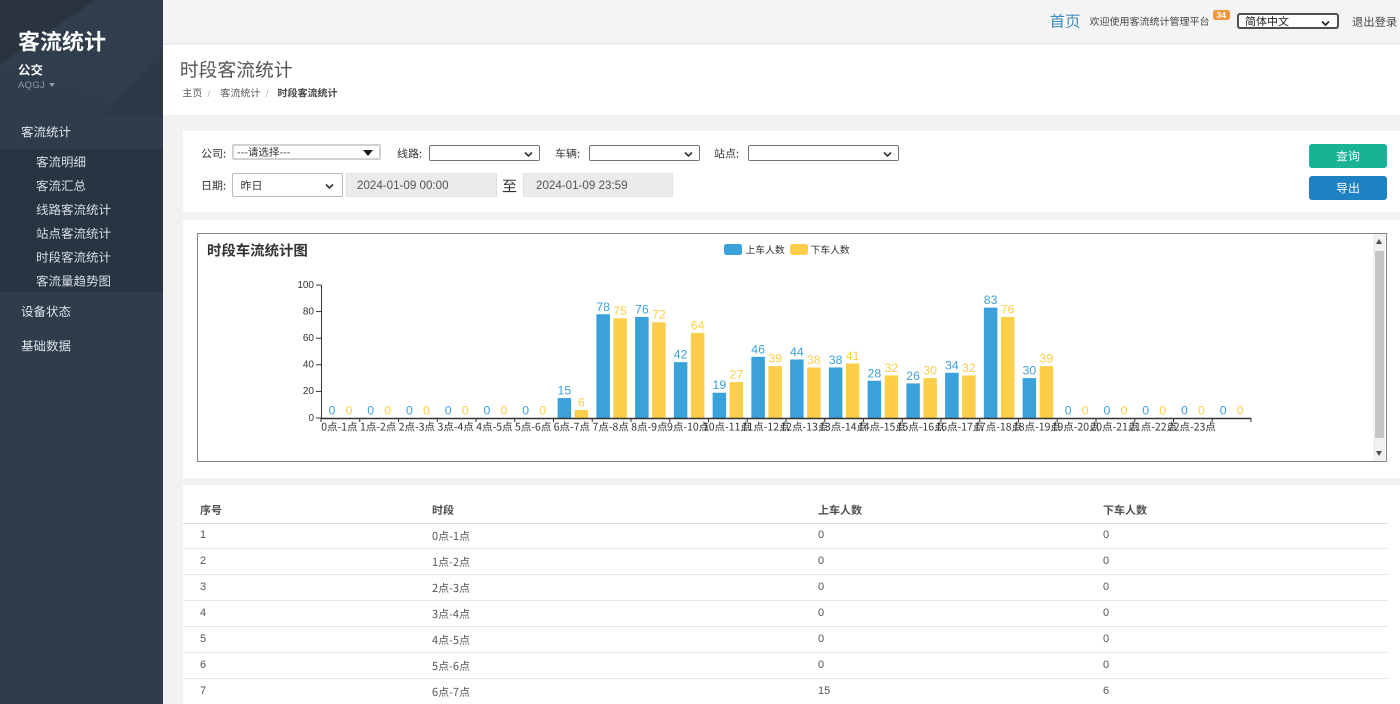  Describe the element at coordinates (698, 325) in the screenshot. I see `svg-text: 64` at that location.